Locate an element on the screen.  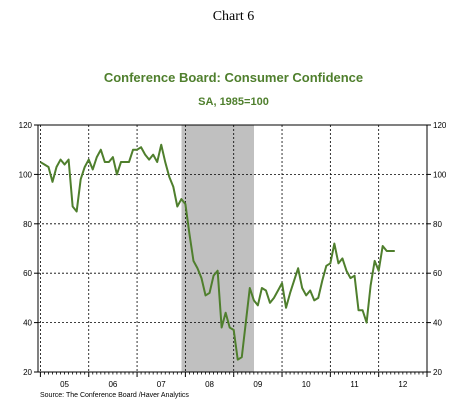
y-tick-label-left: 120 is located at coordinates (26, 125).